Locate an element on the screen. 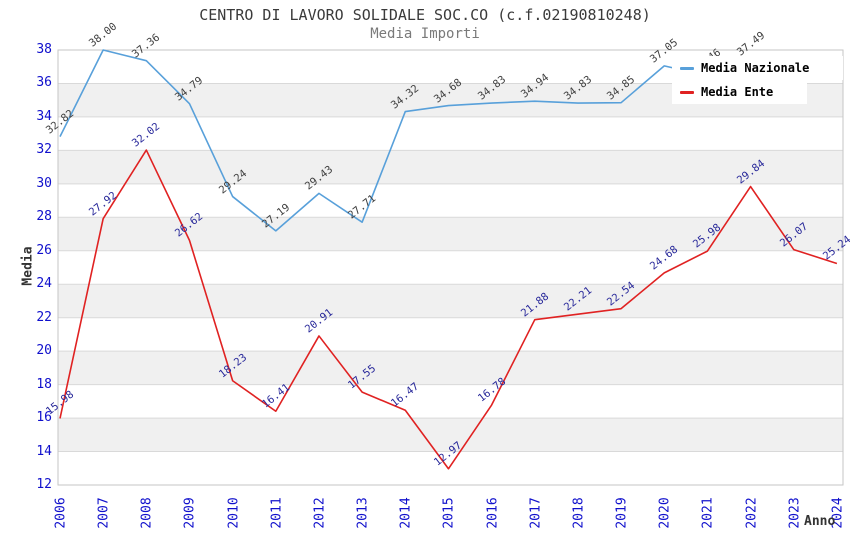 This screenshot has height=550, width=850. x-tick-label: 2017 is located at coordinates (536, 513).